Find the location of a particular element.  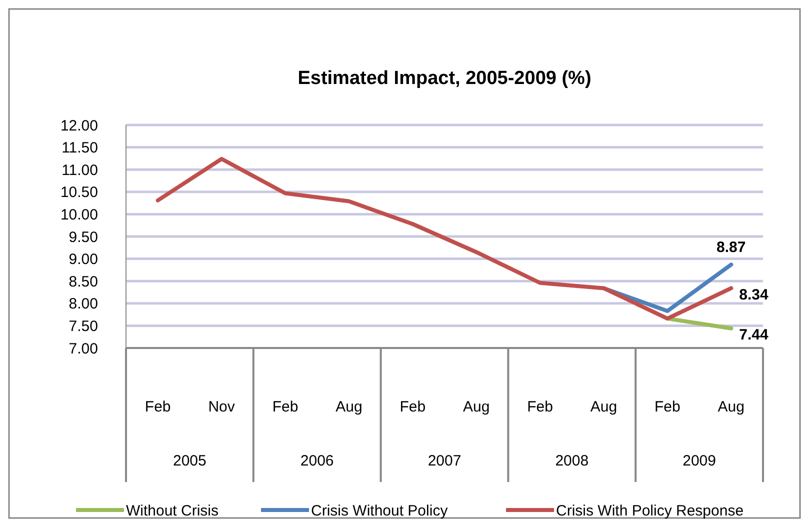

legend-label: Without Crisis is located at coordinates (172, 511).